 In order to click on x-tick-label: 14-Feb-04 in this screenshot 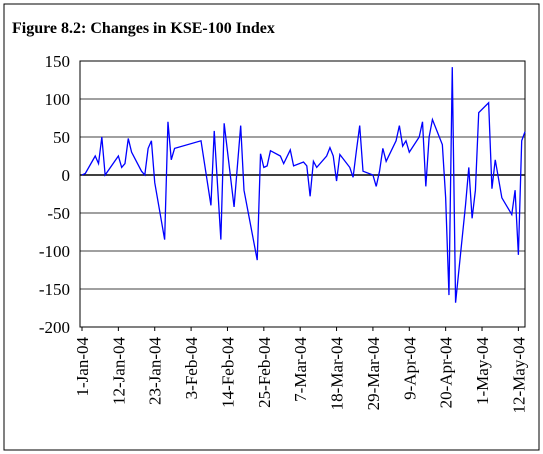, I will do `click(227, 372)`.